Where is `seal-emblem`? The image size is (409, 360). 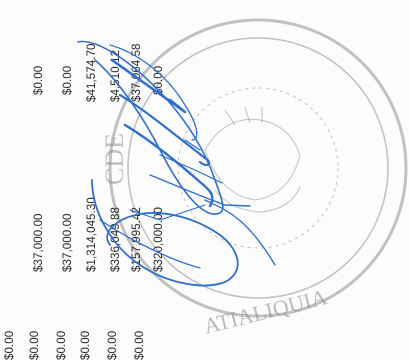
seal-emblem is located at coordinates (252, 159).